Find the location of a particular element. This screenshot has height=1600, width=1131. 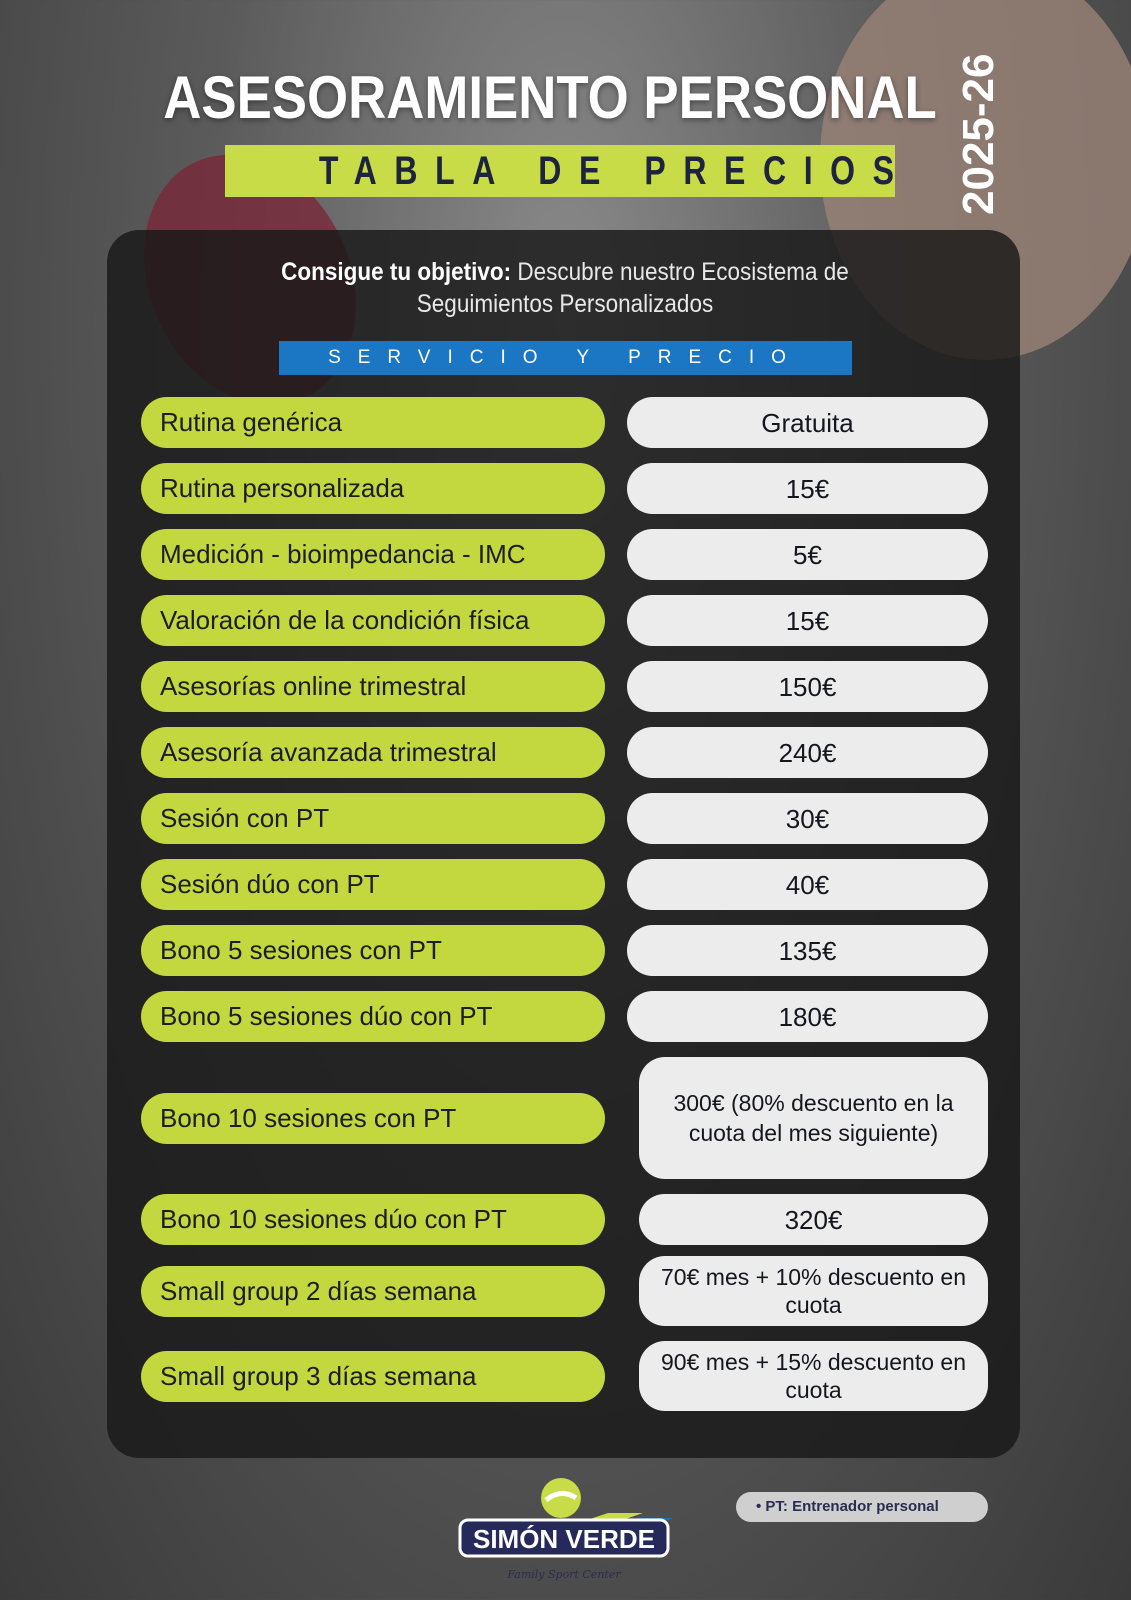

table-row: Valoración de la condición física 15€ is located at coordinates (564, 620).